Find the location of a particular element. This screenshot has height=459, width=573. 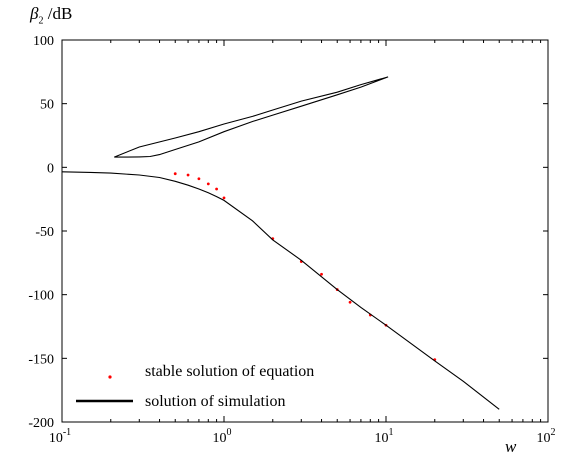

y-tick-label: -50 is located at coordinates (44, 232).